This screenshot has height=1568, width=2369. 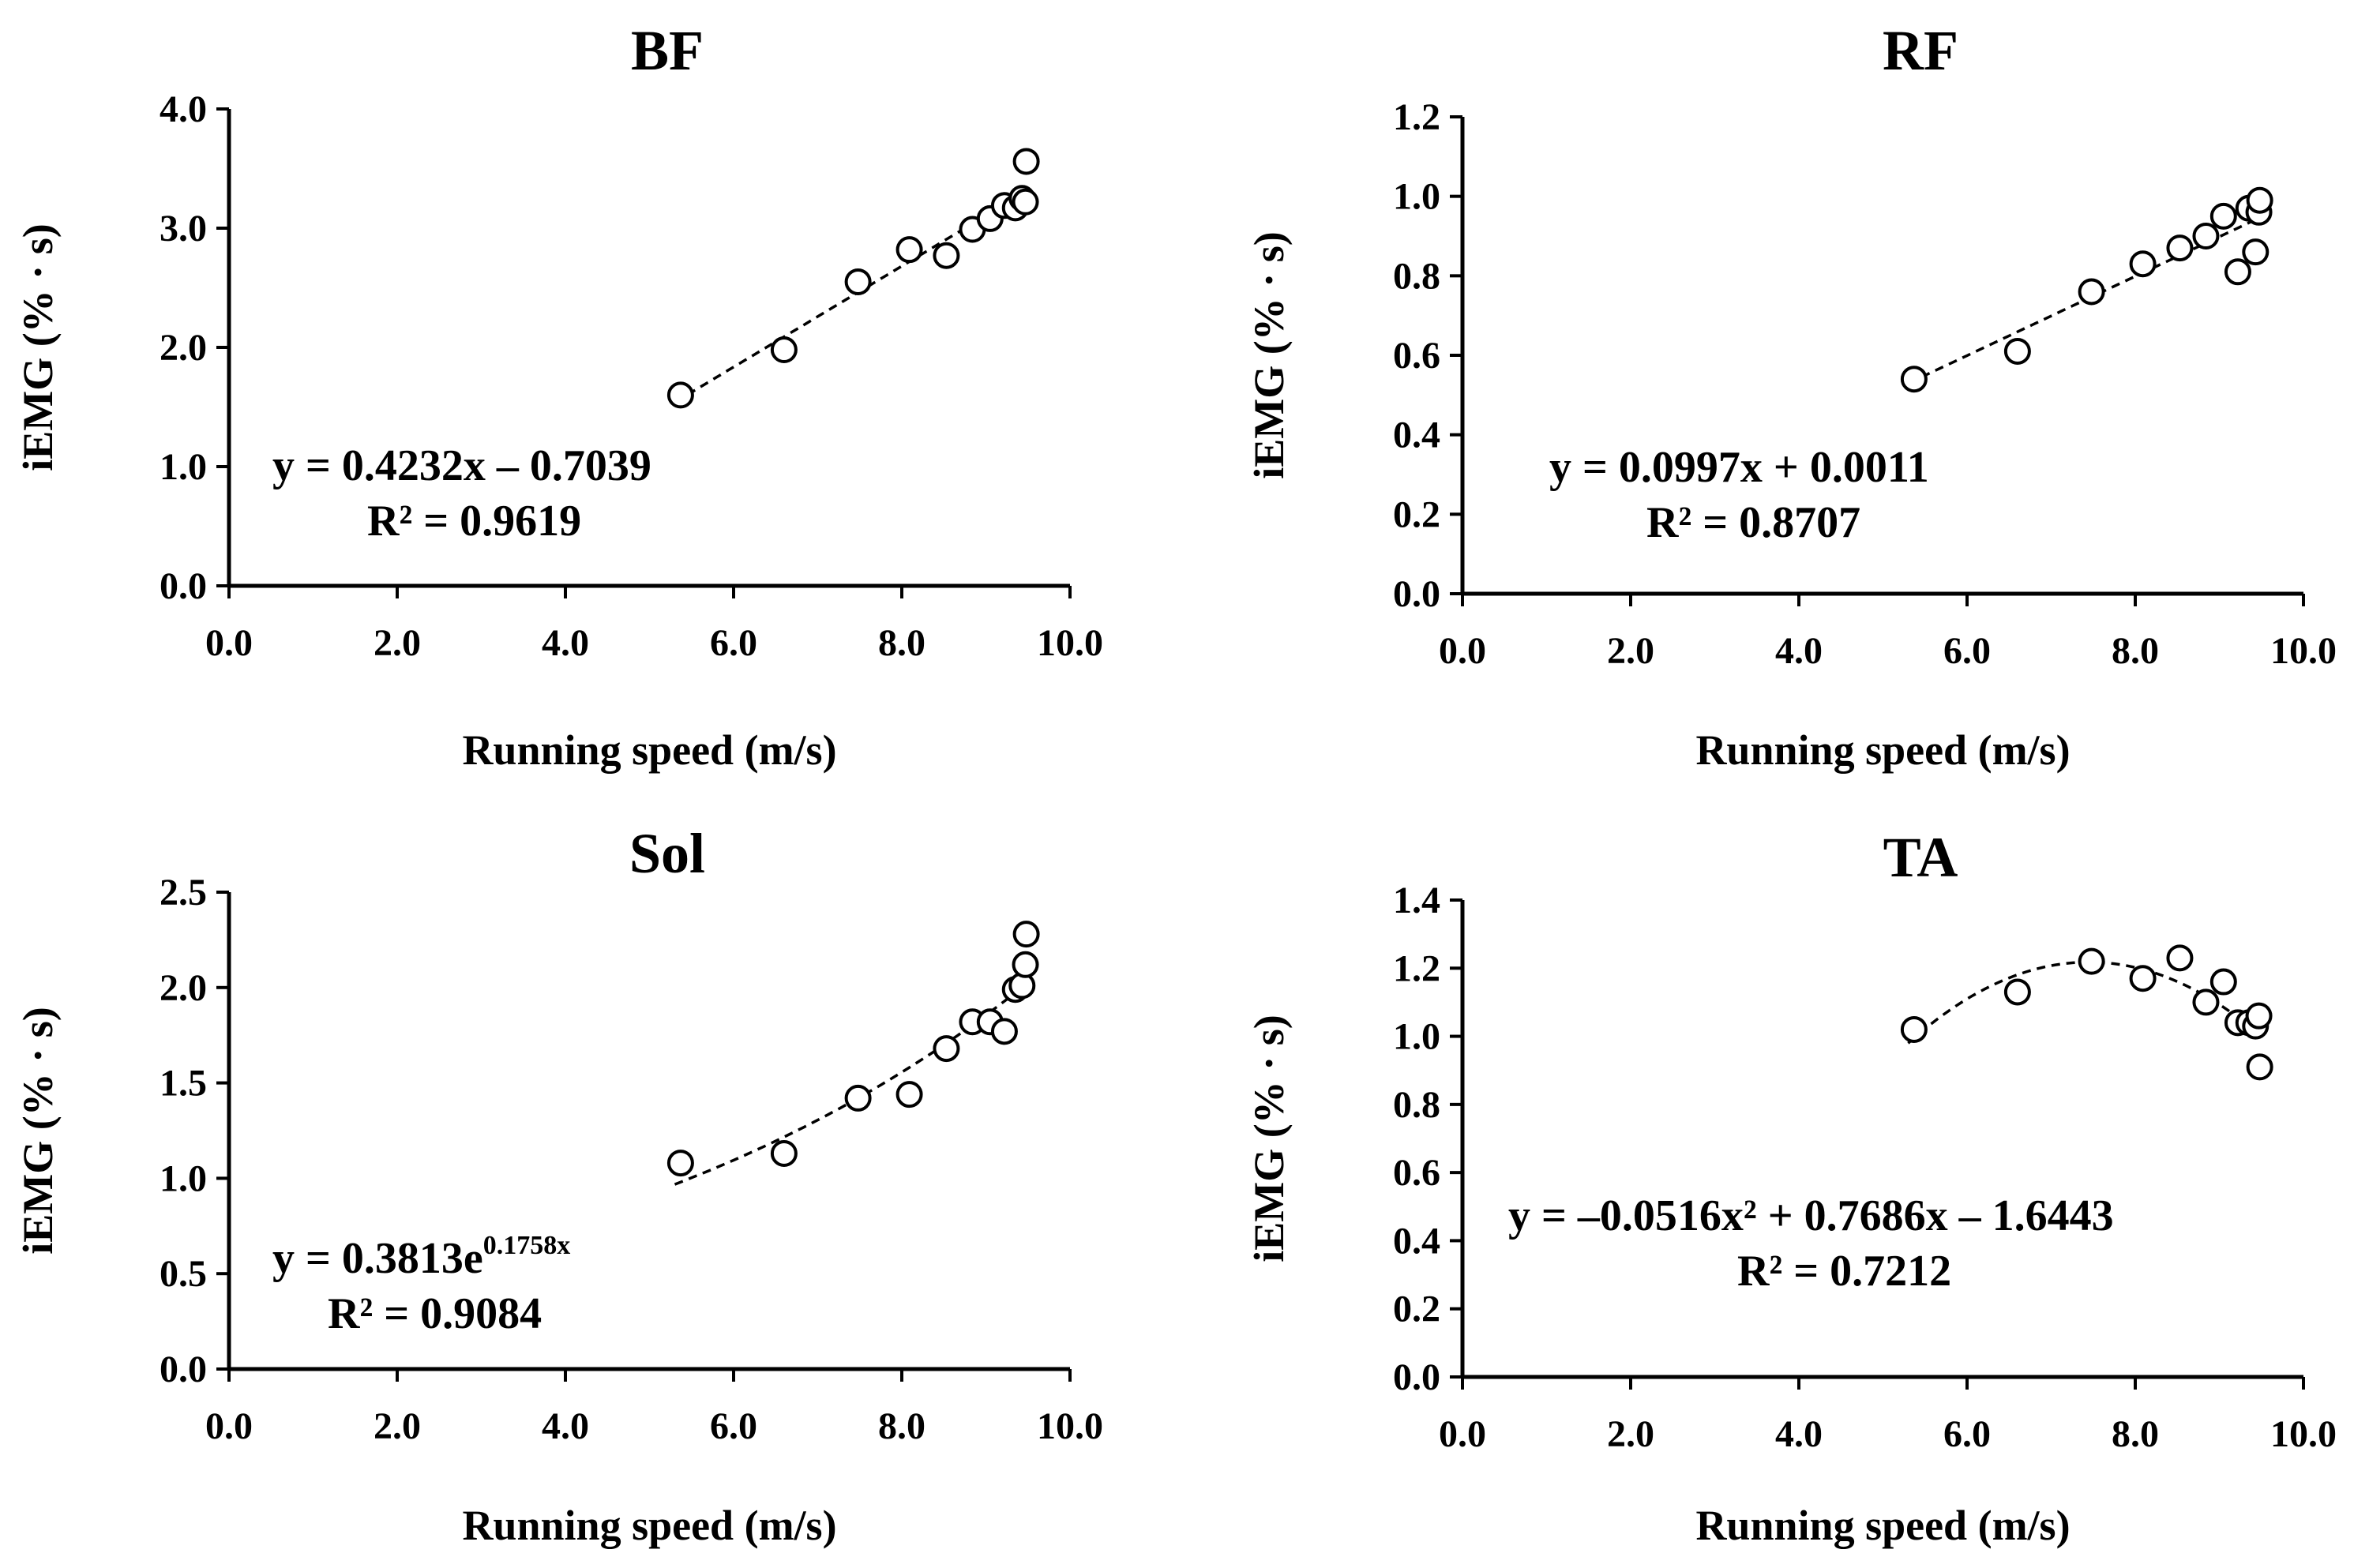 What do you see at coordinates (851, 296) in the screenshot?
I see `trend-line` at bounding box center [851, 296].